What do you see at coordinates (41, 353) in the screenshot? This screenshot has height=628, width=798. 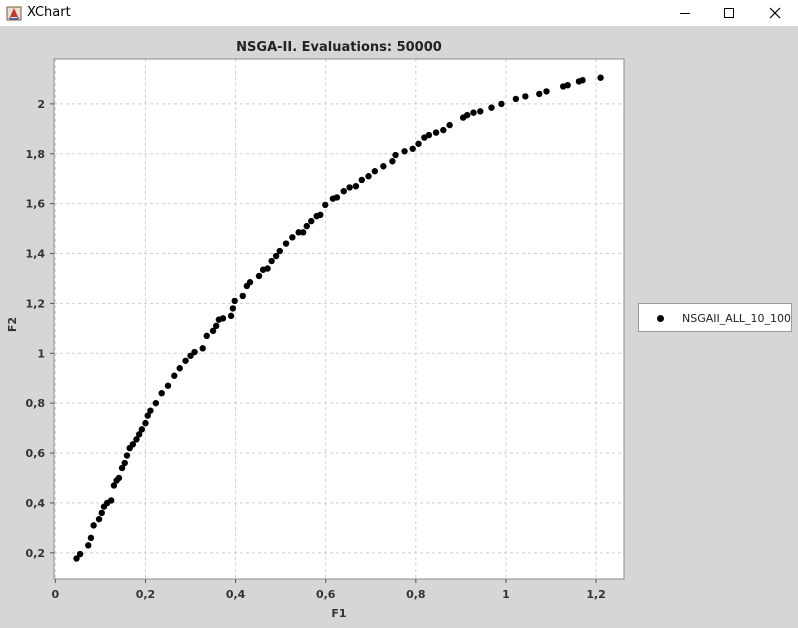 I see `y-tick-label: 1` at bounding box center [41, 353].